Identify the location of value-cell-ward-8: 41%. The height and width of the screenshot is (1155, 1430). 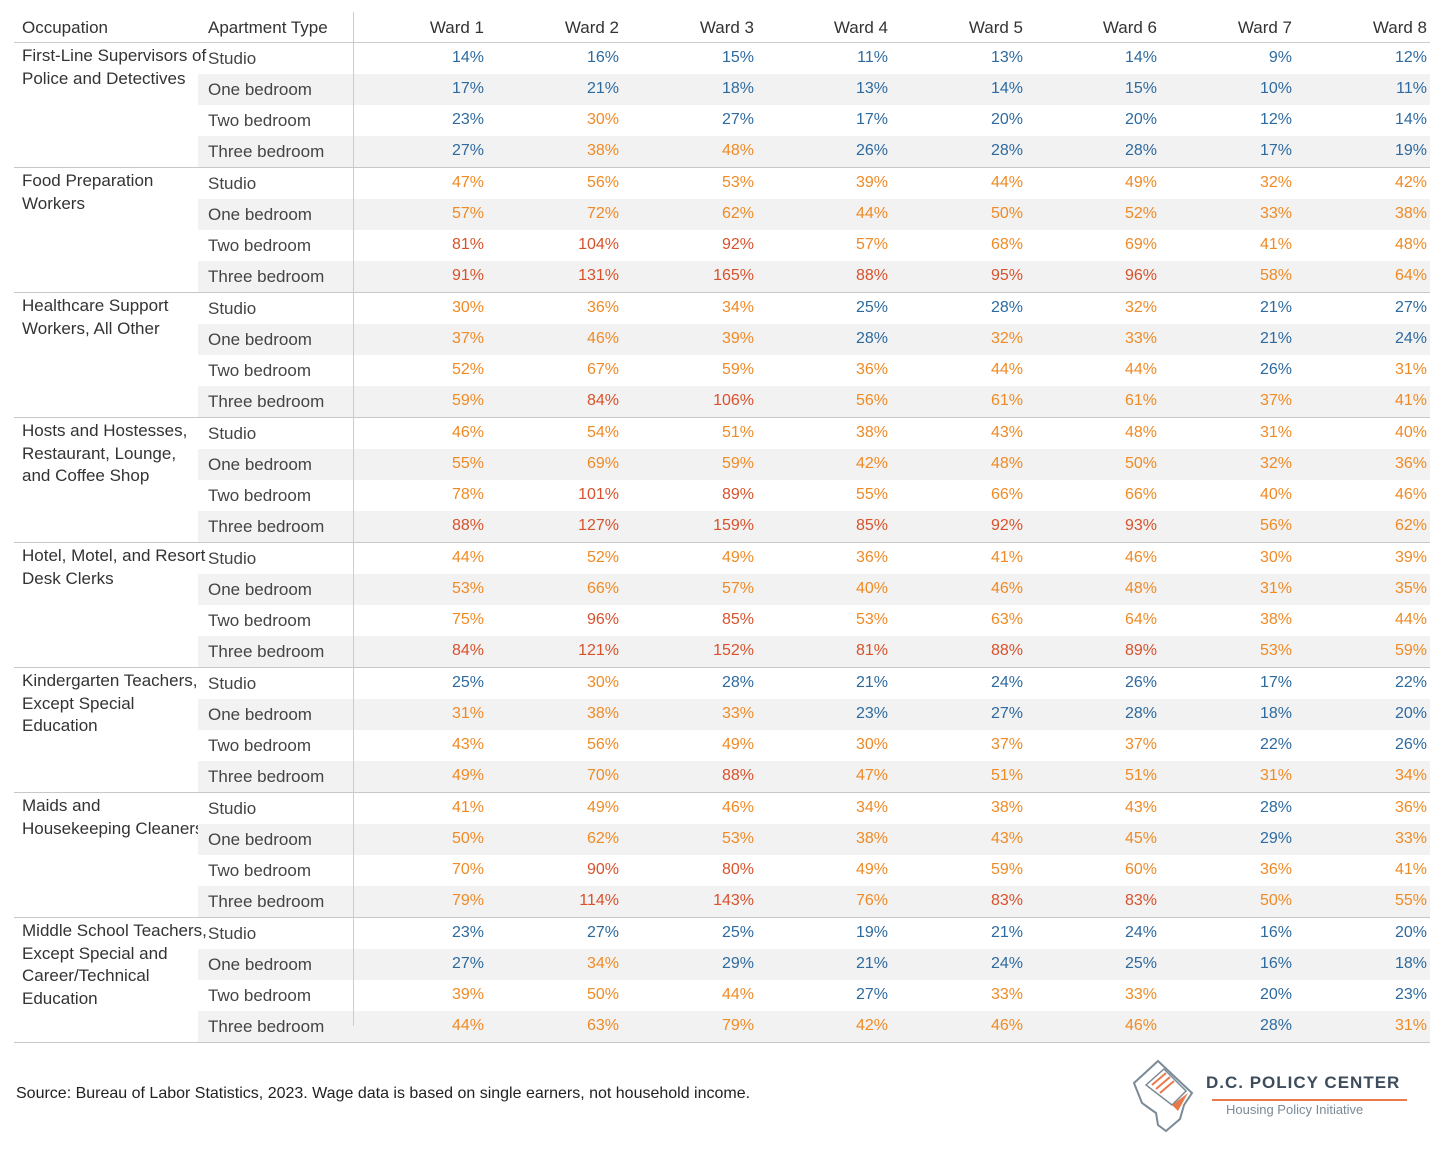
(1410, 400).